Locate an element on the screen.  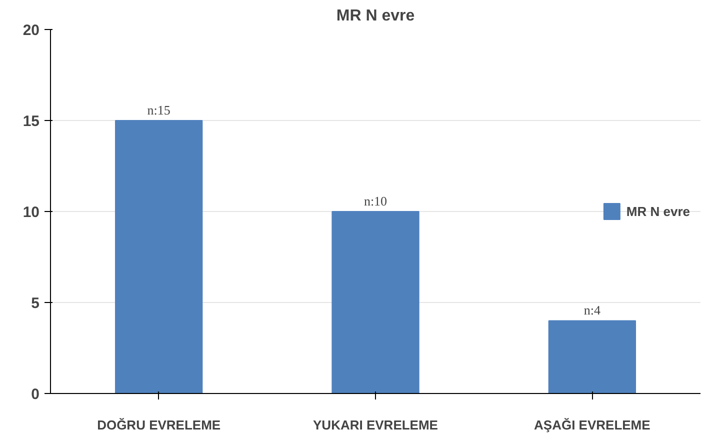
x-tick-label: DOĞRU EVRELEME is located at coordinates (159, 425).